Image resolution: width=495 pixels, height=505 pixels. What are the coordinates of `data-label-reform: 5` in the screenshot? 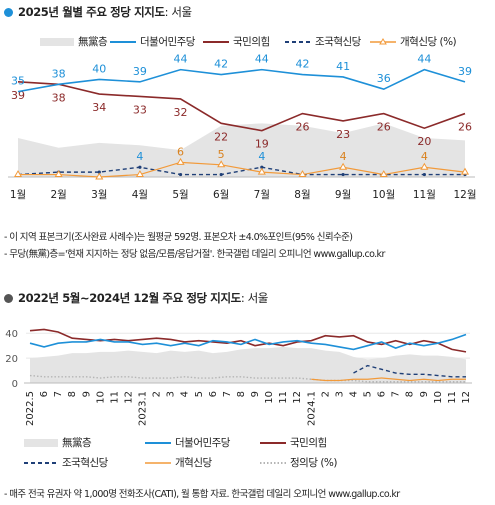 It's located at (221, 154).